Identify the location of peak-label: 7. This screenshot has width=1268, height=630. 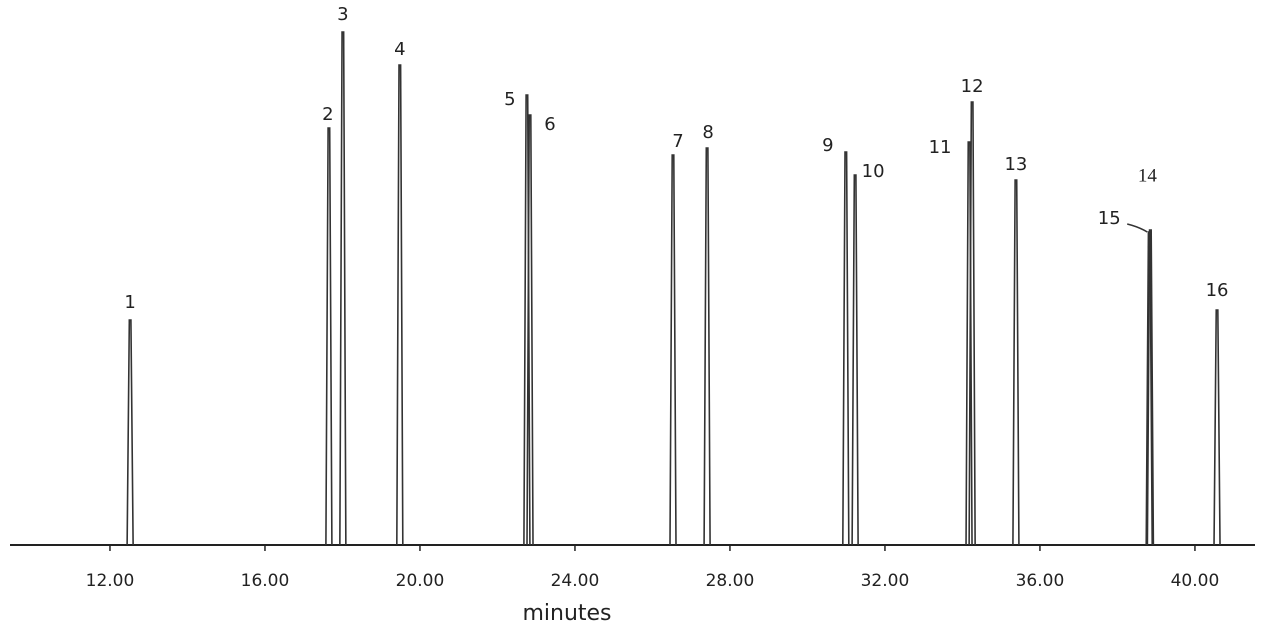
(677, 141).